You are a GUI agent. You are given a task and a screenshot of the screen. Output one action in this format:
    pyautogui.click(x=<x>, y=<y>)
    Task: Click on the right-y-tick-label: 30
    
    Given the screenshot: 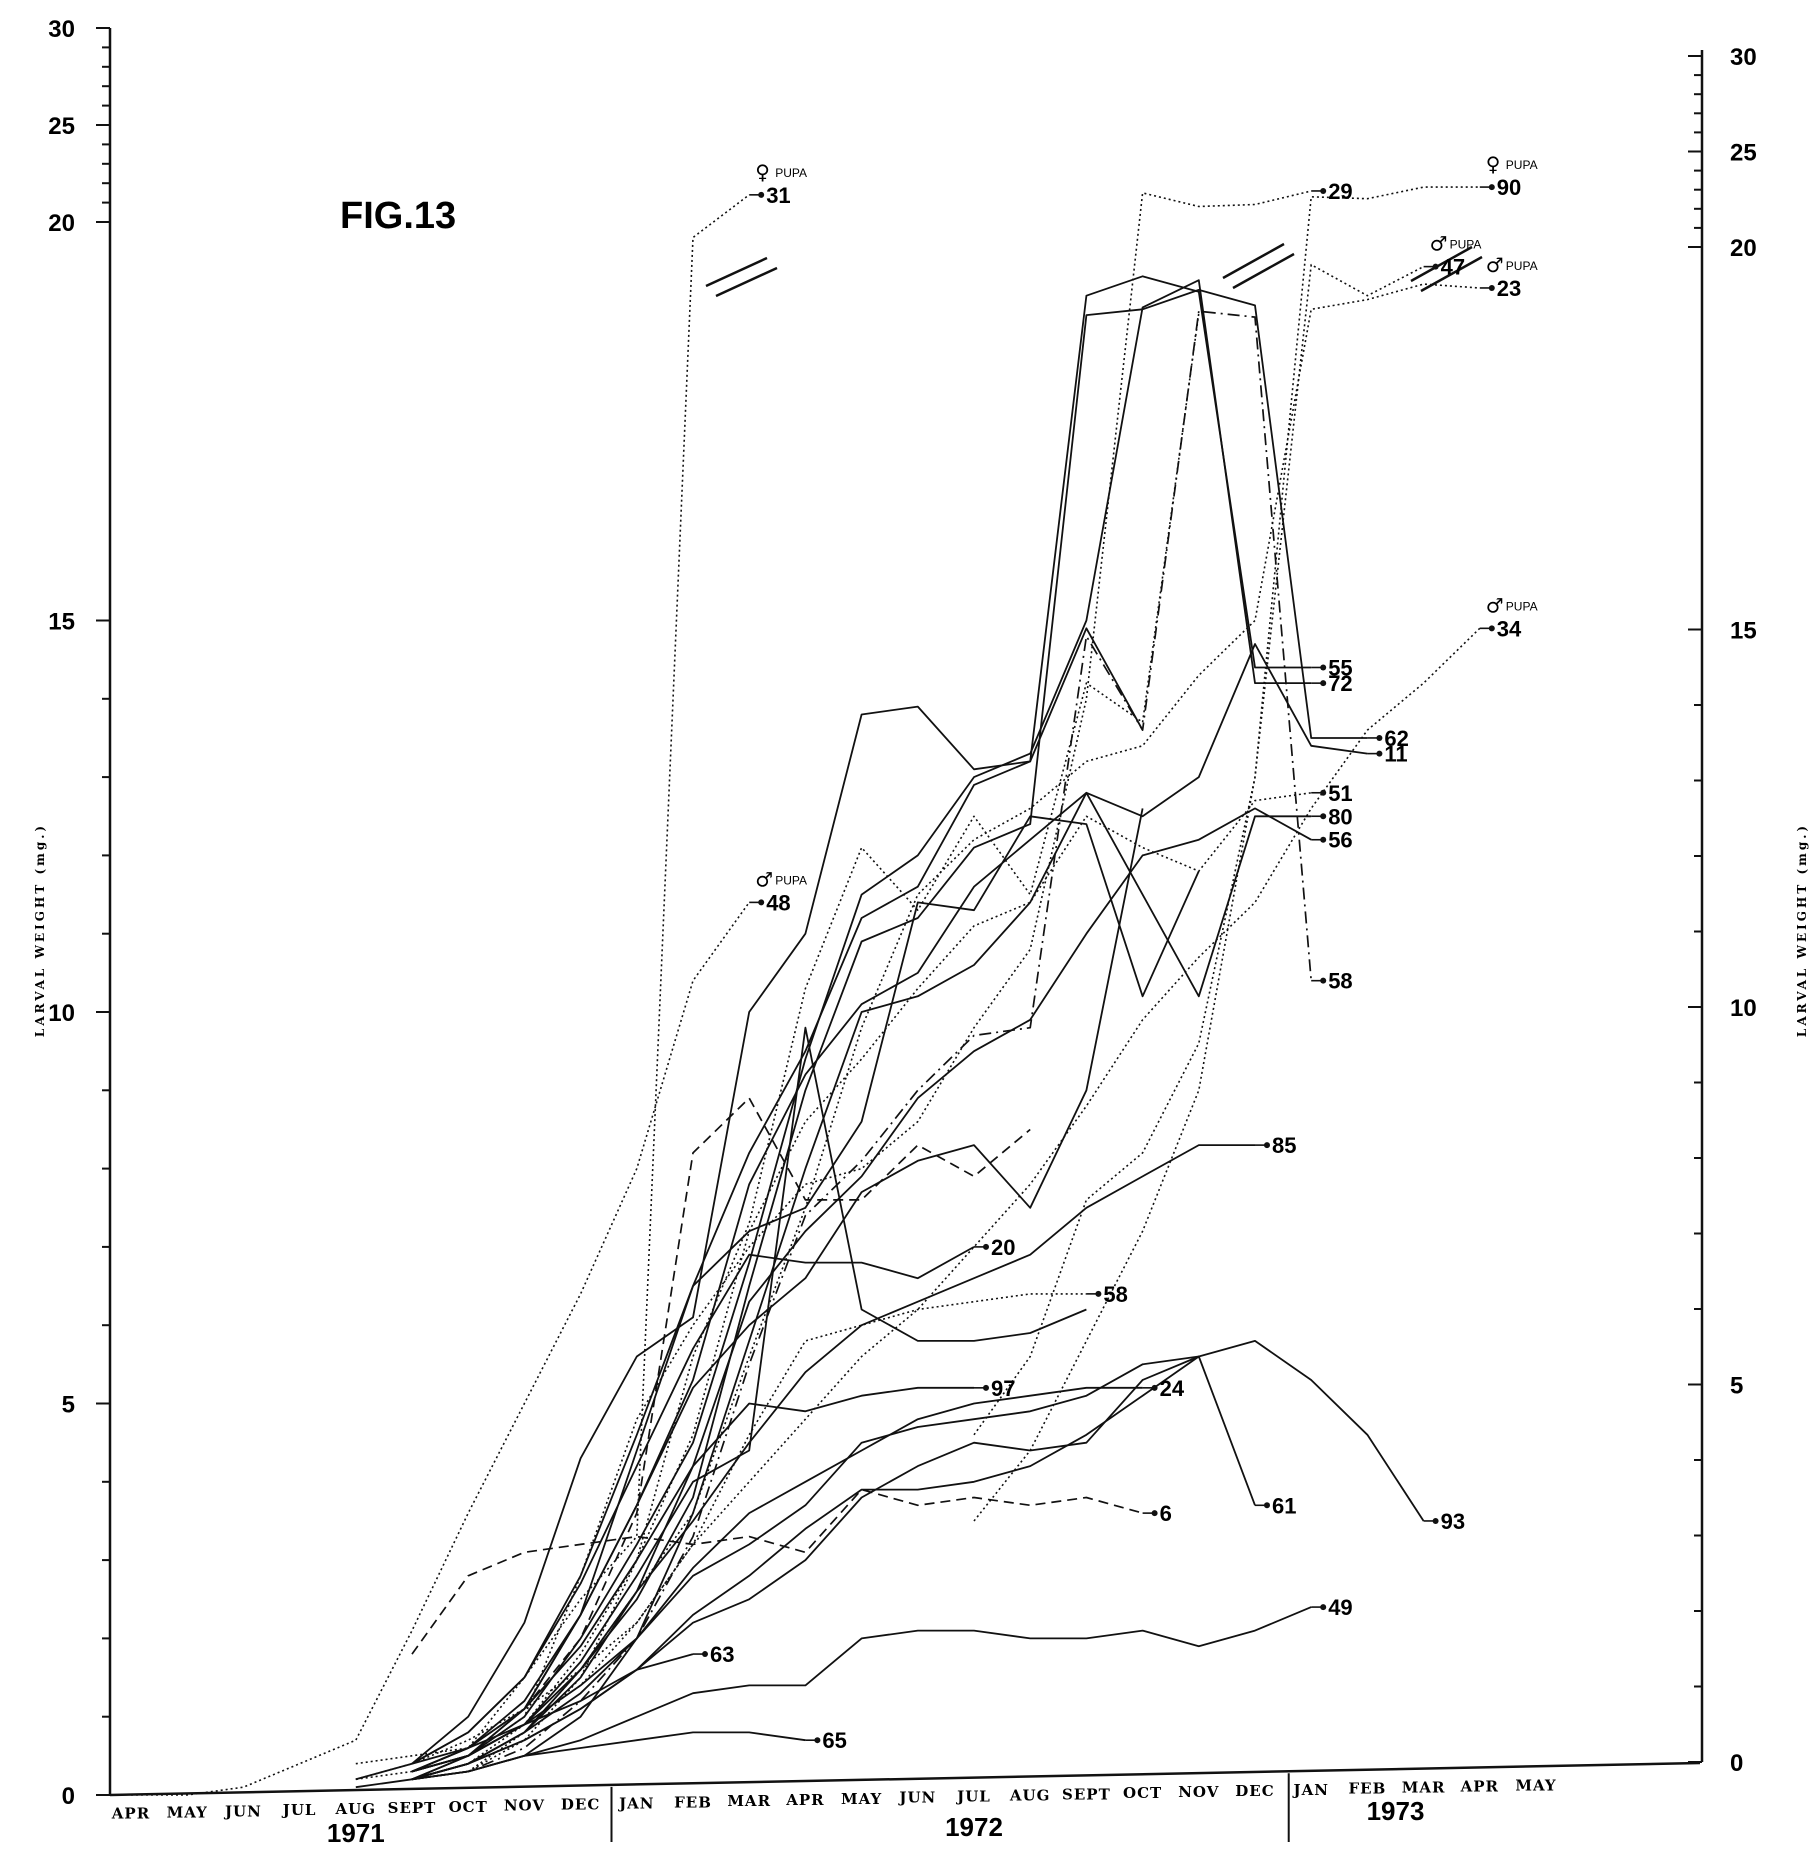 What is the action you would take?
    pyautogui.click(x=1743, y=57)
    